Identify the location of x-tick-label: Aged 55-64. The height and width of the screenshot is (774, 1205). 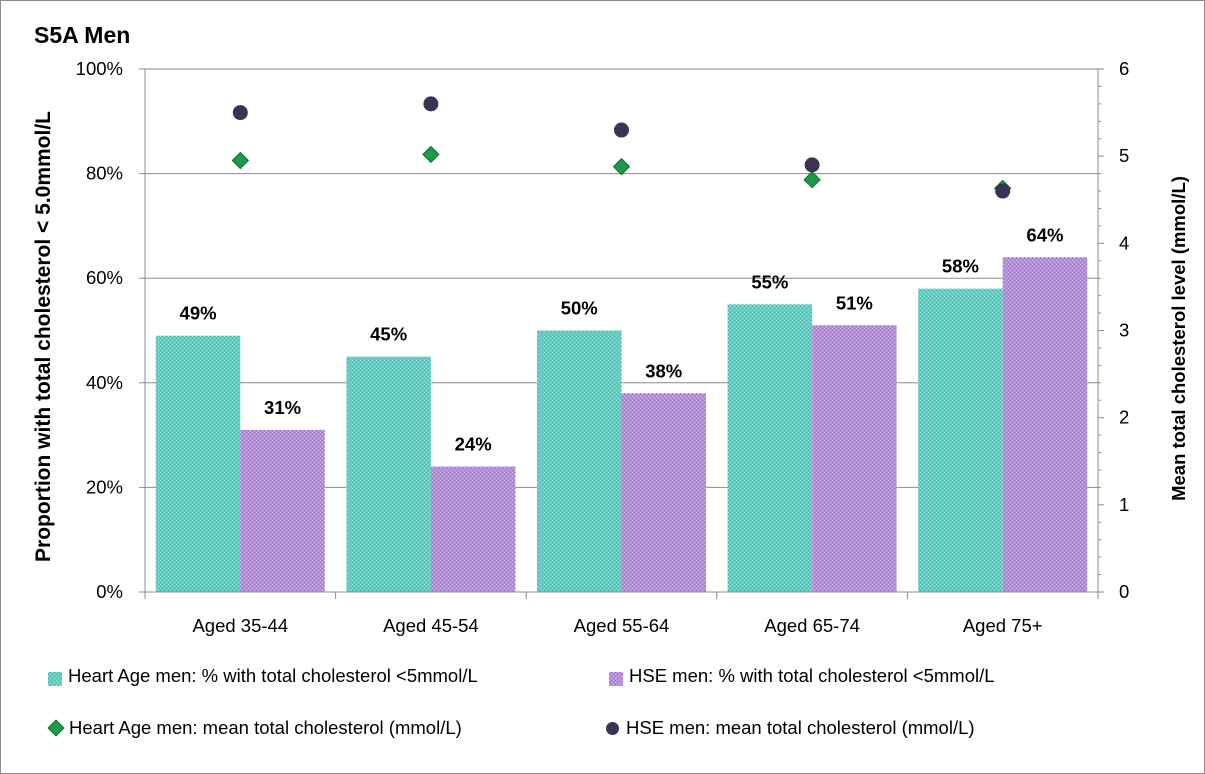
(622, 625).